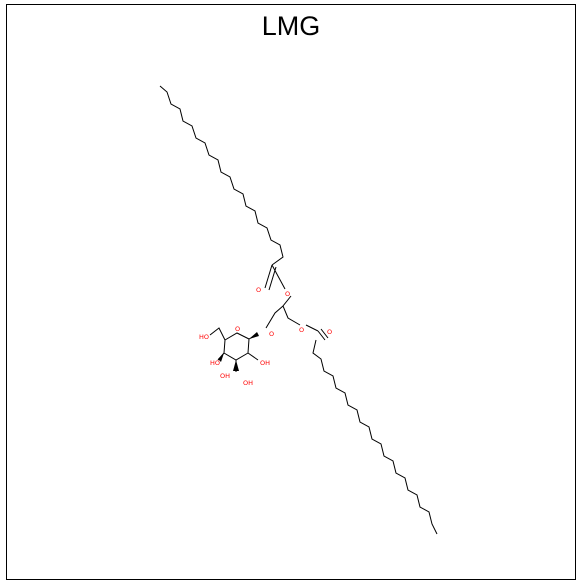 The height and width of the screenshot is (584, 582). Describe the element at coordinates (204, 337) in the screenshot. I see `oh-c6: HO` at that location.